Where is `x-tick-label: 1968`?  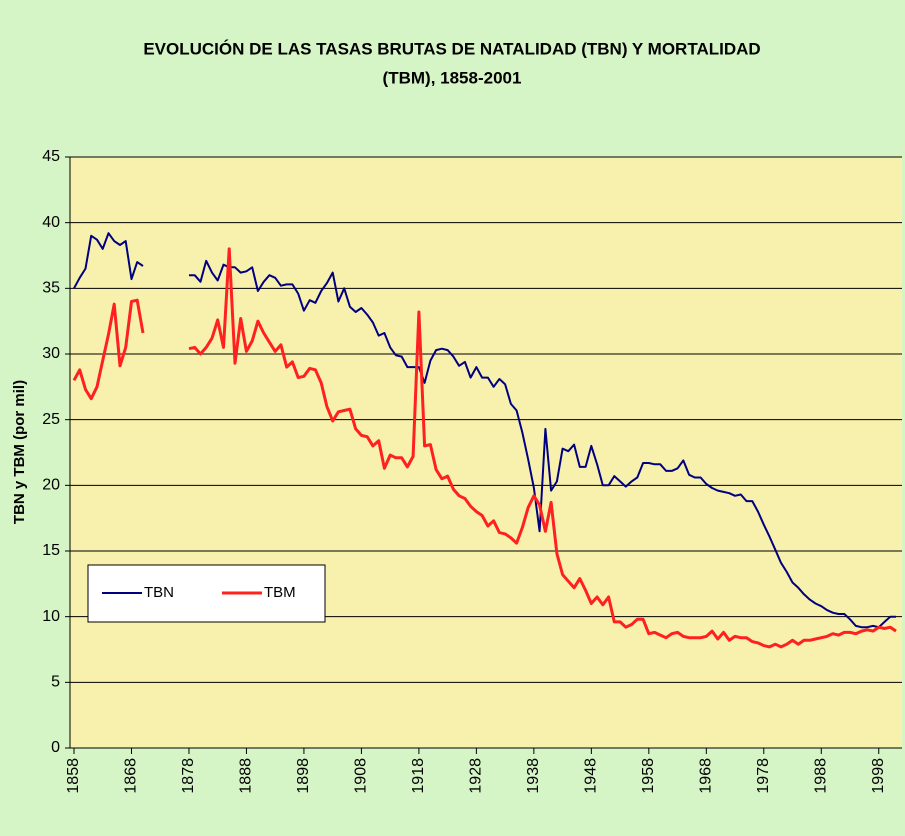 x-tick-label: 1968 is located at coordinates (706, 776).